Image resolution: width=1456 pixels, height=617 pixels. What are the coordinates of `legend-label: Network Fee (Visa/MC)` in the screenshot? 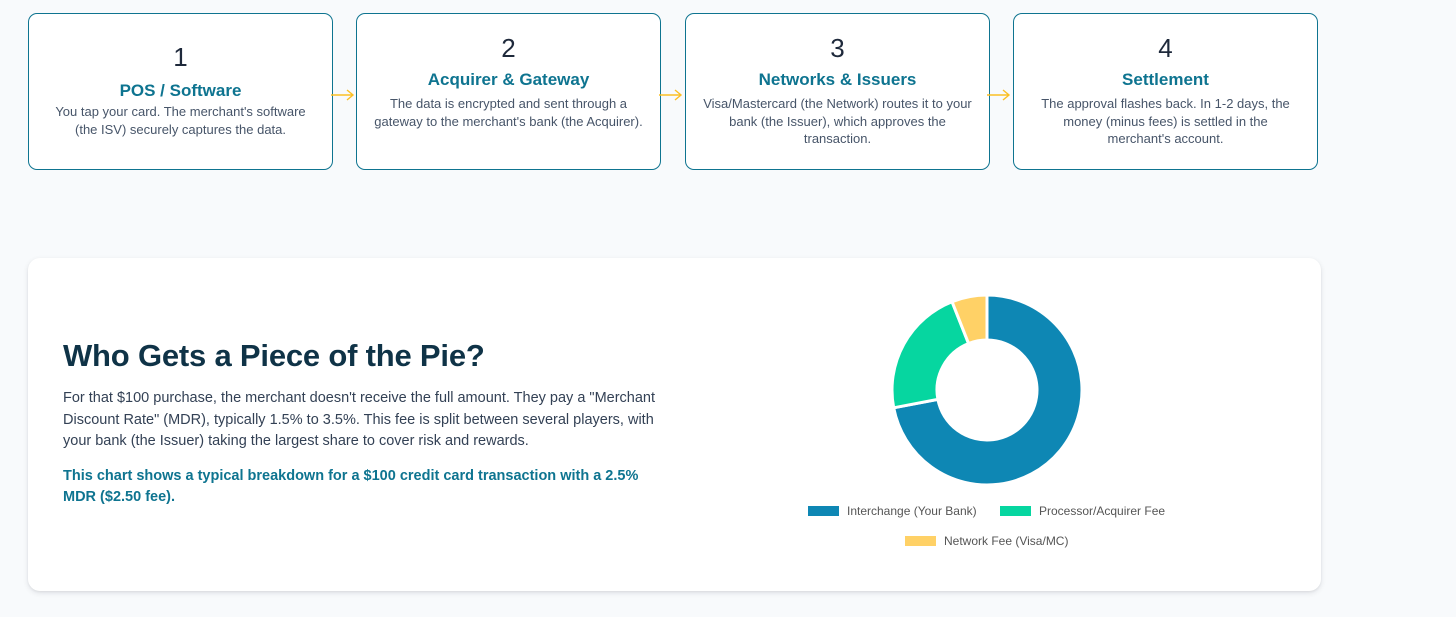 It's located at (1006, 541).